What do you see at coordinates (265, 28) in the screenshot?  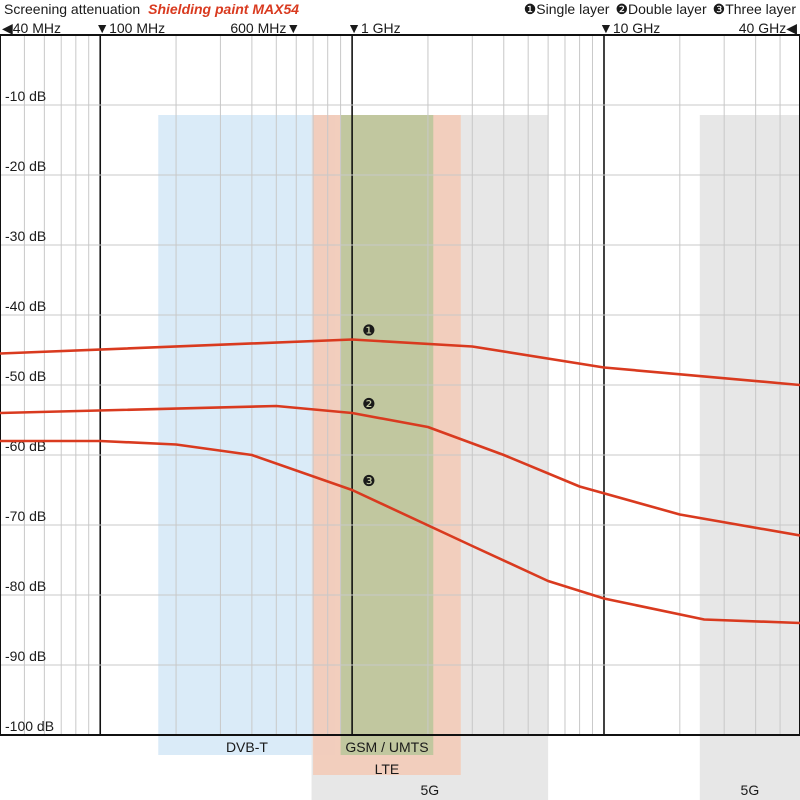 I see `x-tick-label: 600 MHz▼` at bounding box center [265, 28].